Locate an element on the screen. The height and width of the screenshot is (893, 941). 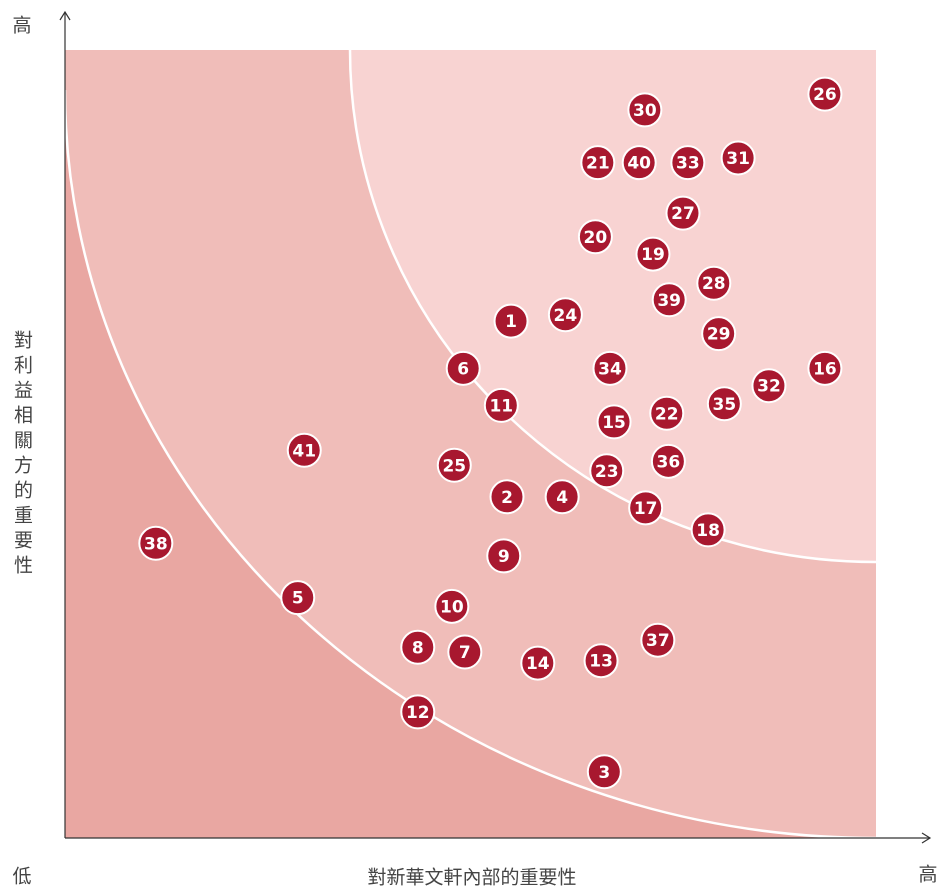
point-label: 20 is located at coordinates (596, 238).